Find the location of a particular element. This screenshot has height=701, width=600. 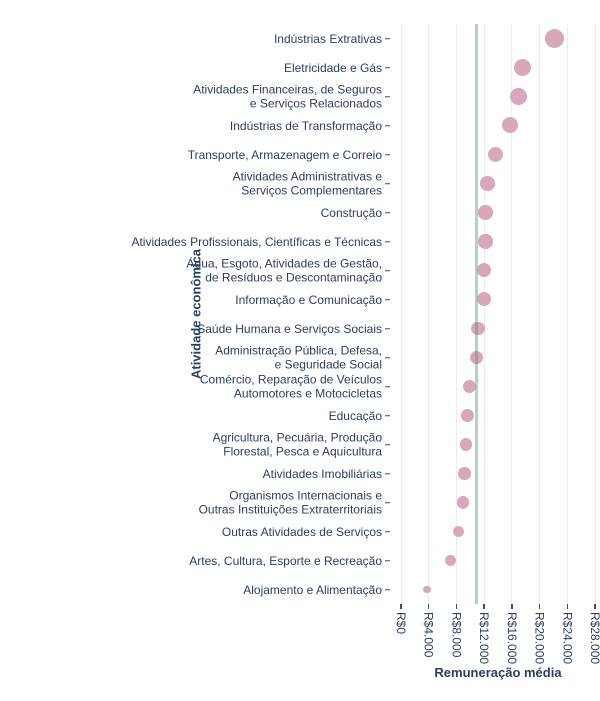

category-label: Indústrias Extrativas is located at coordinates (327, 38).